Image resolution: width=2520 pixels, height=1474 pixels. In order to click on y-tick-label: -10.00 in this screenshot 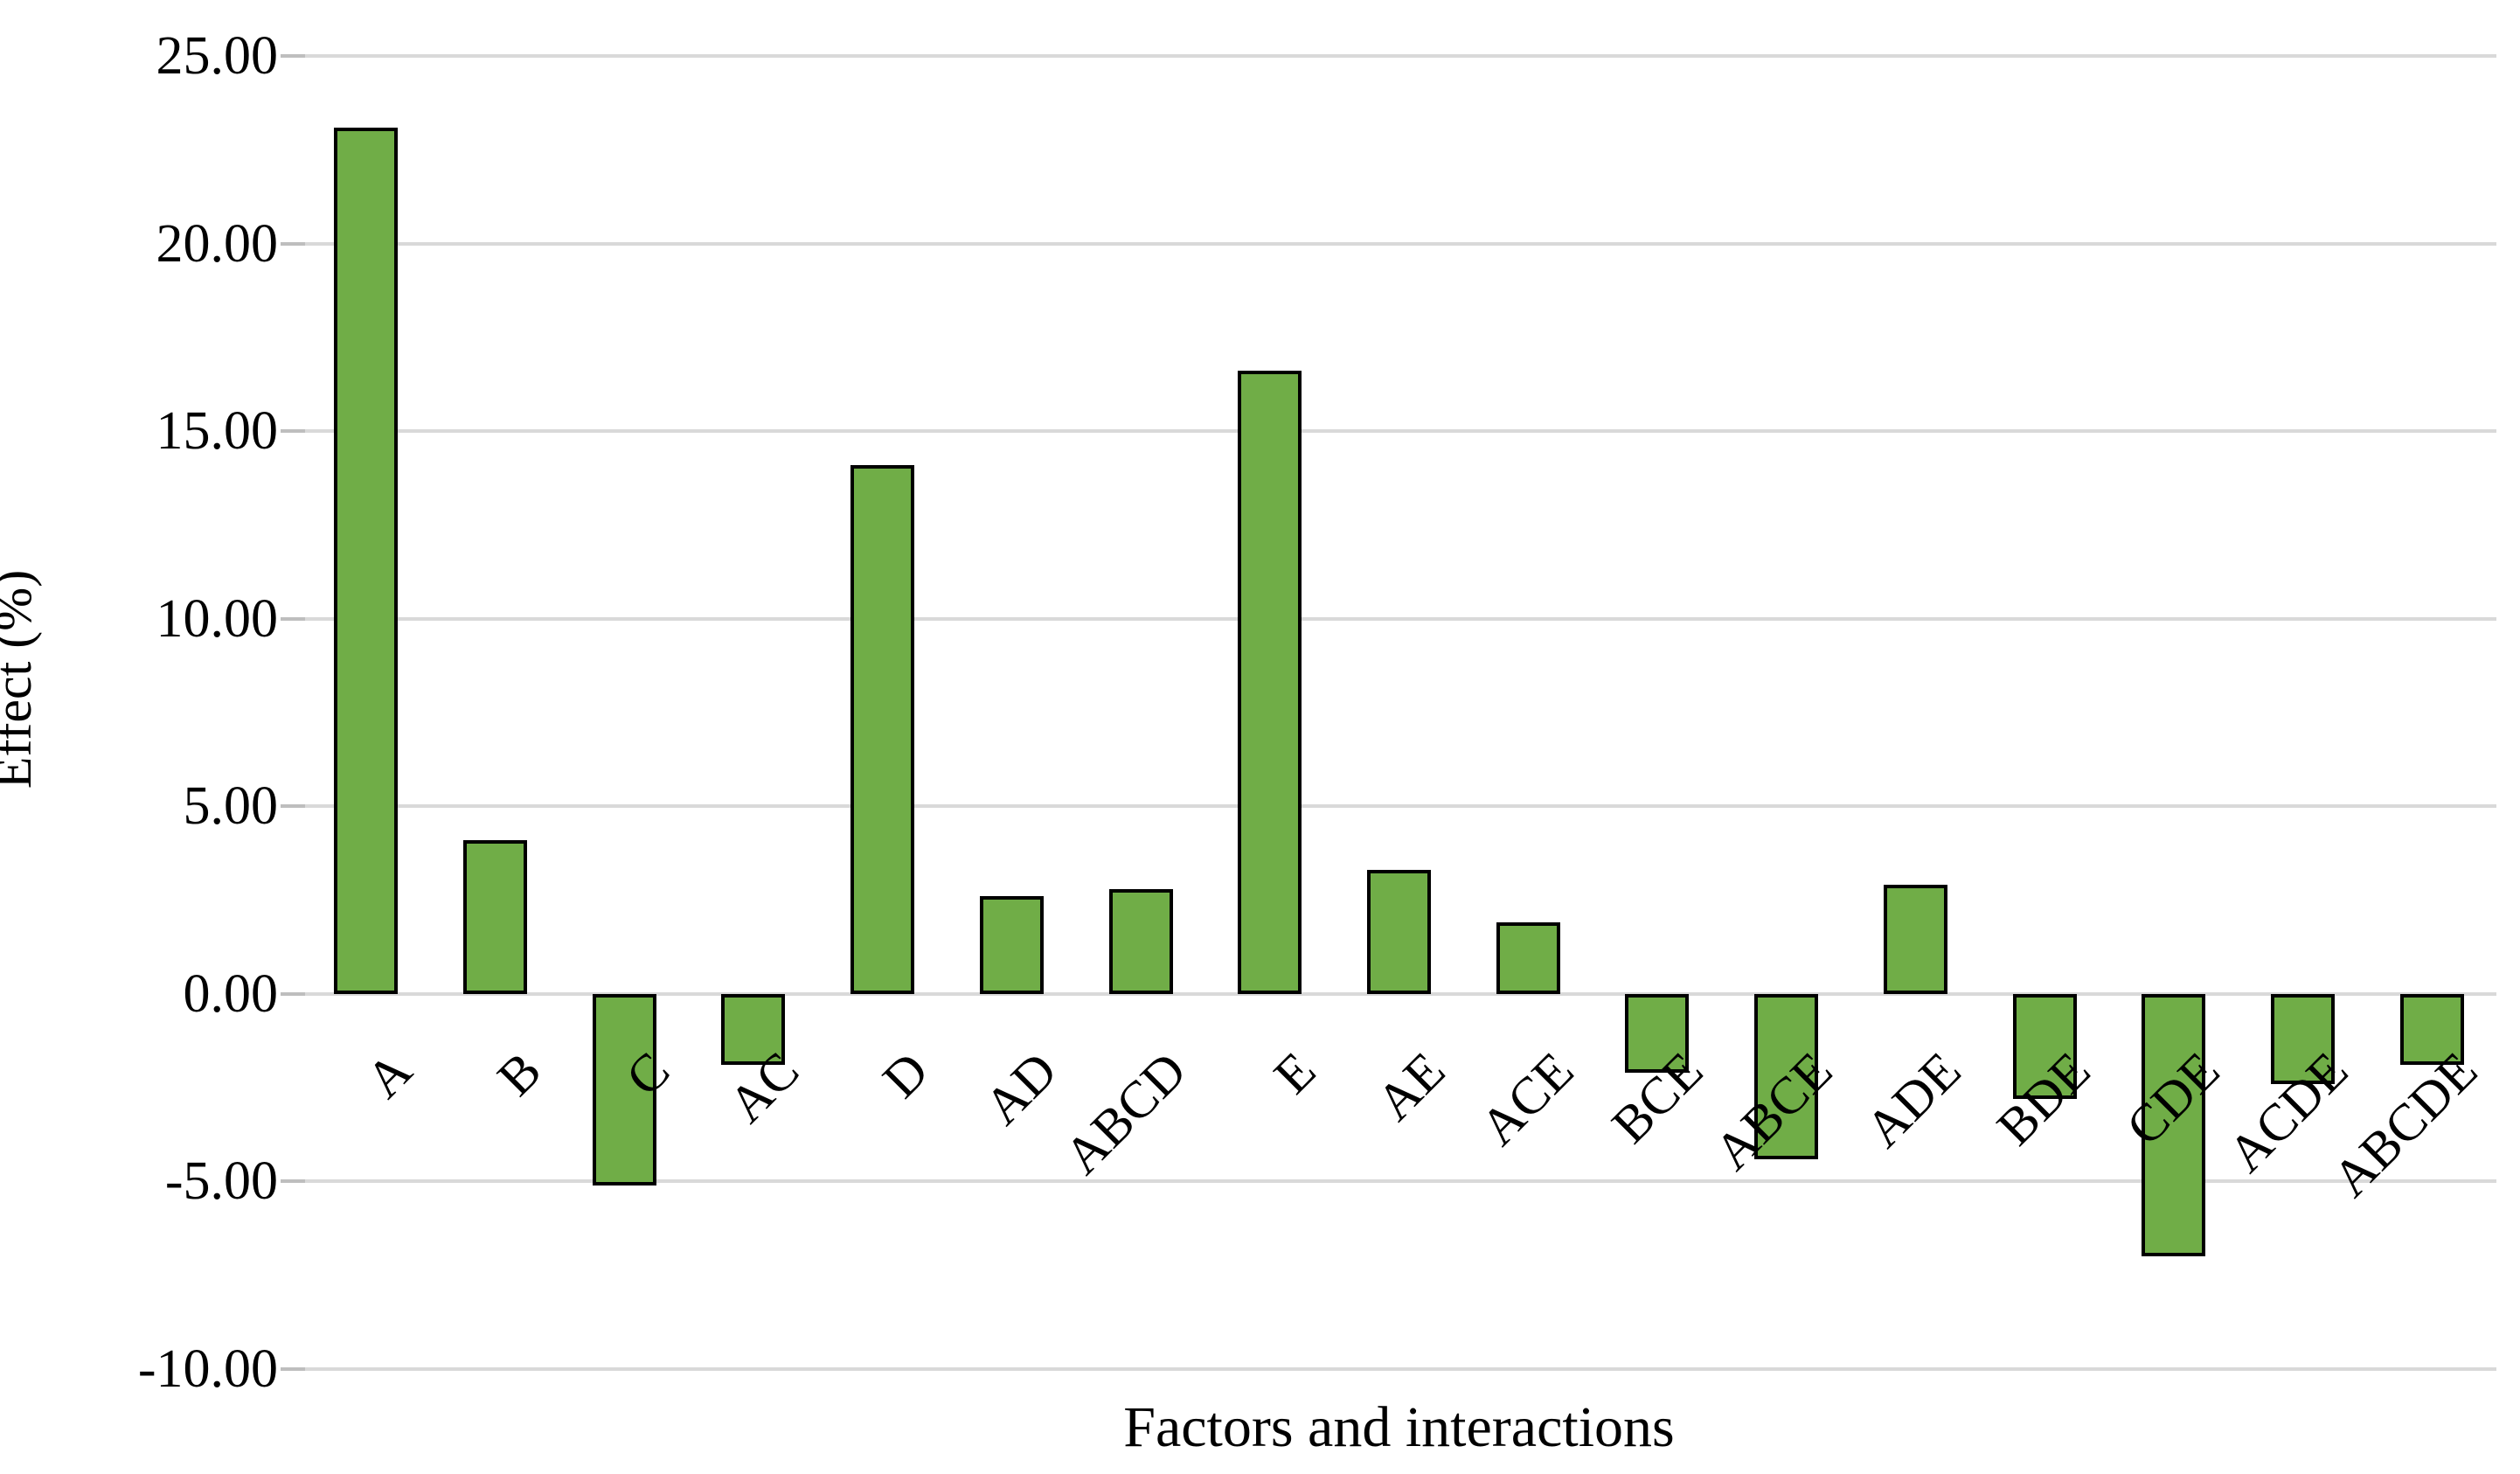, I will do `click(207, 1369)`.